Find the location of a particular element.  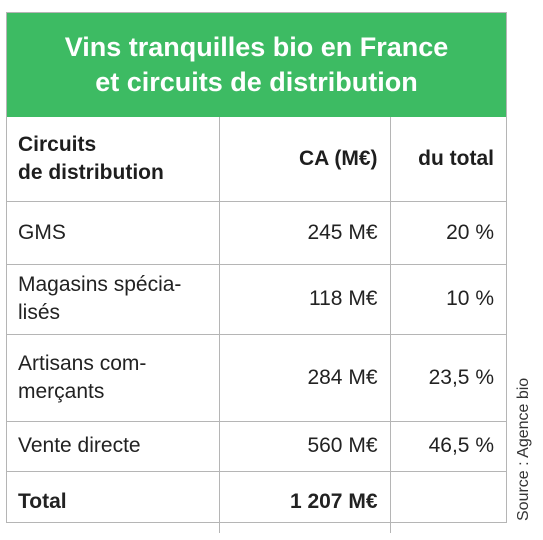

cell-circuit: GMS is located at coordinates (113, 233).